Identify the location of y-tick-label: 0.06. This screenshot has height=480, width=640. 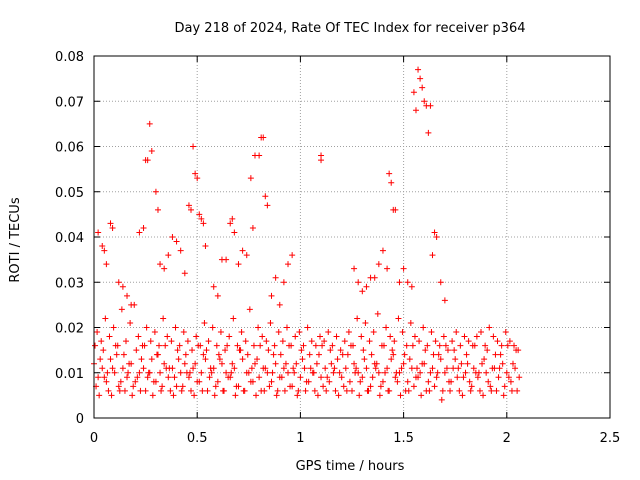
(69, 148).